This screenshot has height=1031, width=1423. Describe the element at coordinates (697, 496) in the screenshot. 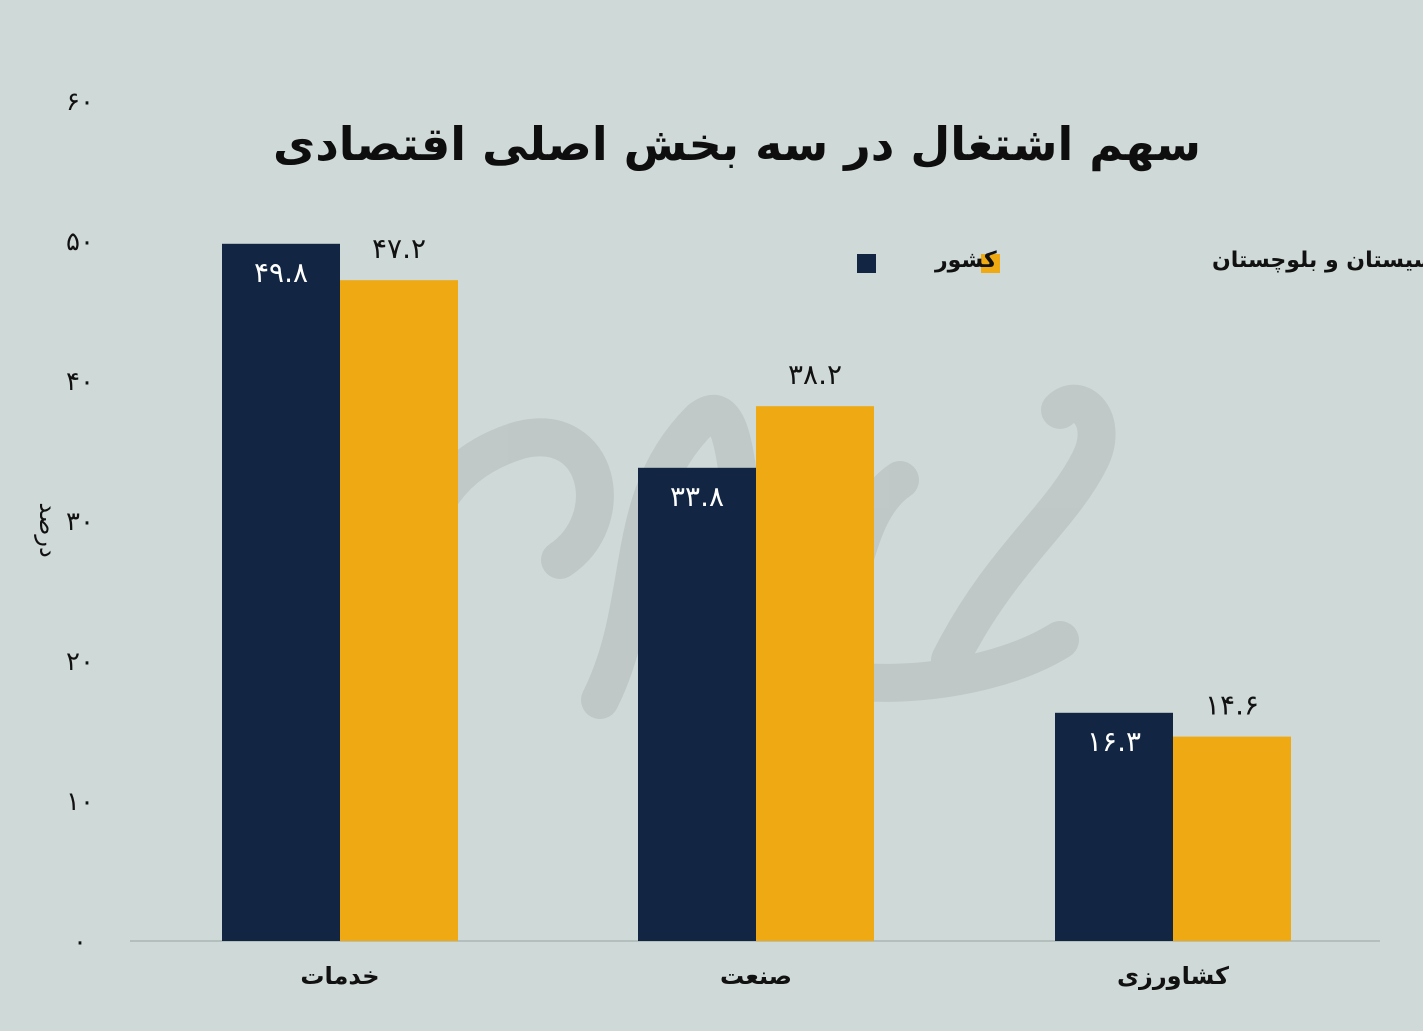

I see `data-label: ۳۳.۸` at that location.